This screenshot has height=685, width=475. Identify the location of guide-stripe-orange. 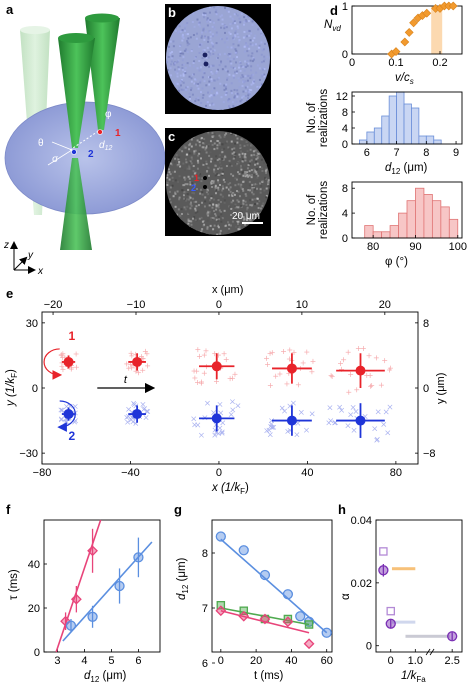
(403, 569).